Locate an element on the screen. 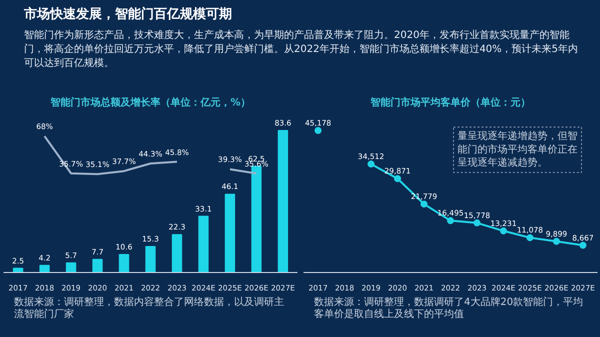  annotation: 量呈现逐年递增趋势，但智能门的市场平均客单价正在呈现逐年递减趋势。 is located at coordinates (518, 149).